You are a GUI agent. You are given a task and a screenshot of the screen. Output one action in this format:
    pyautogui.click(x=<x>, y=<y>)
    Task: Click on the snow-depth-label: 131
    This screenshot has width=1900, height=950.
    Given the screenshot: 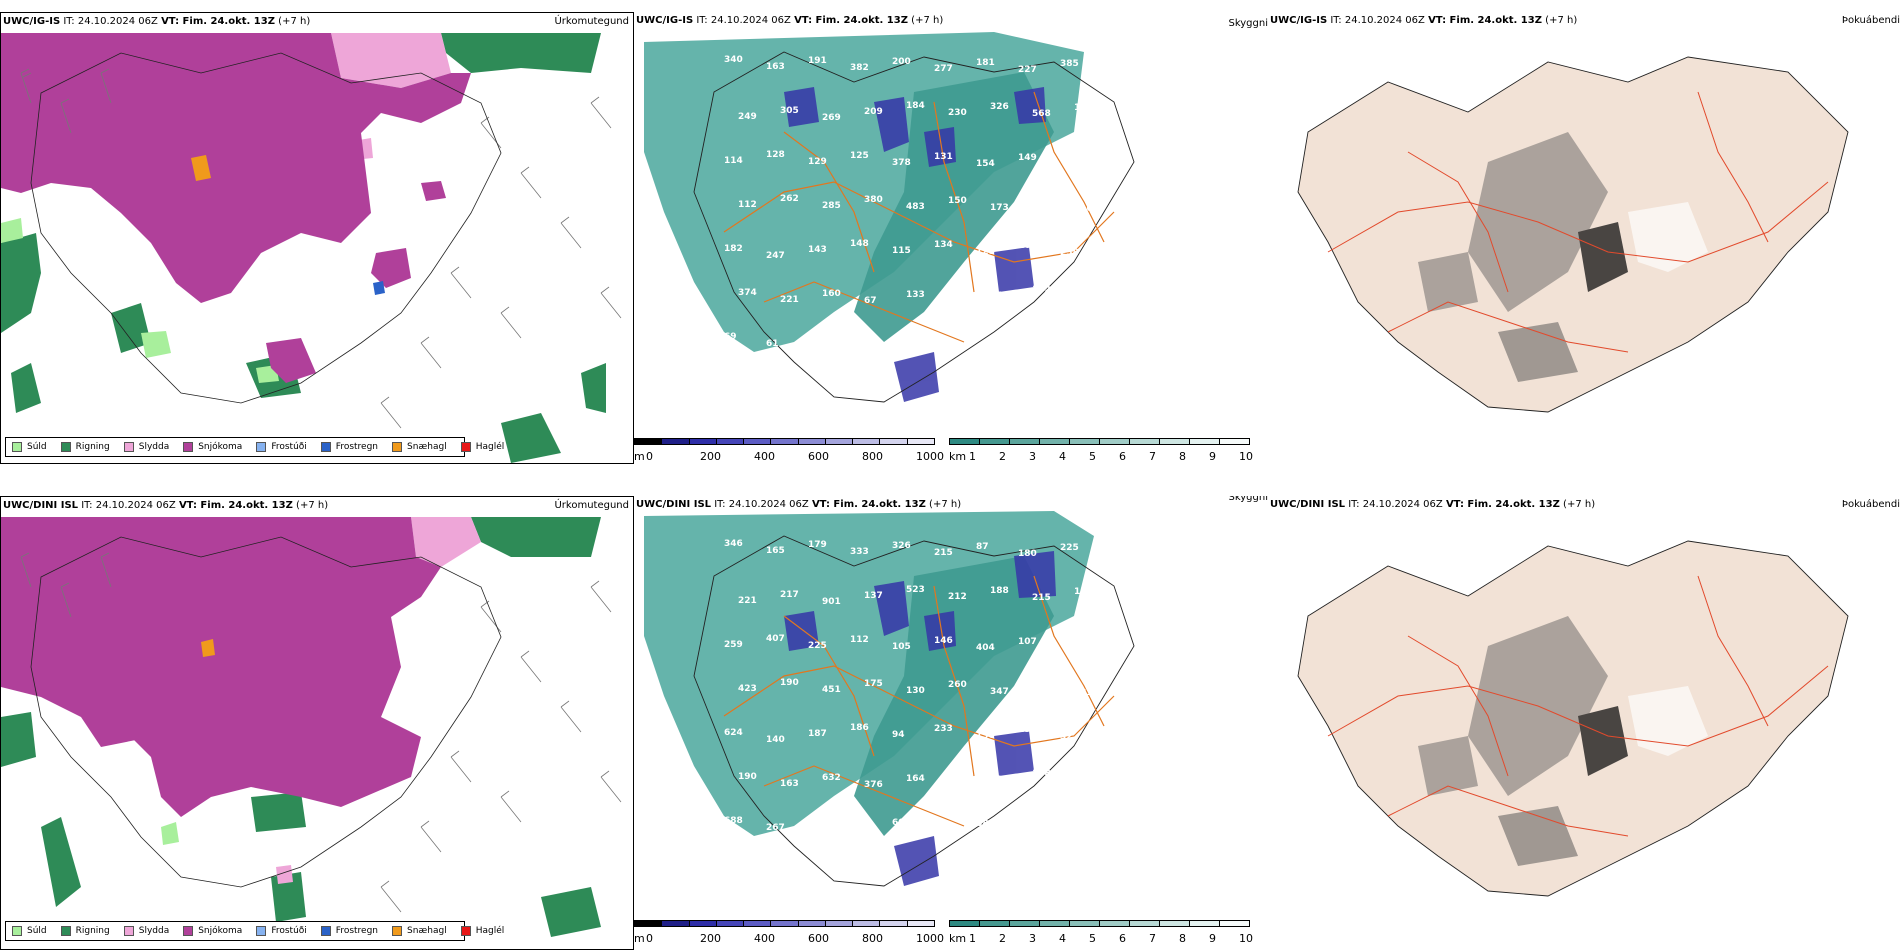 What is the action you would take?
    pyautogui.click(x=943, y=157)
    